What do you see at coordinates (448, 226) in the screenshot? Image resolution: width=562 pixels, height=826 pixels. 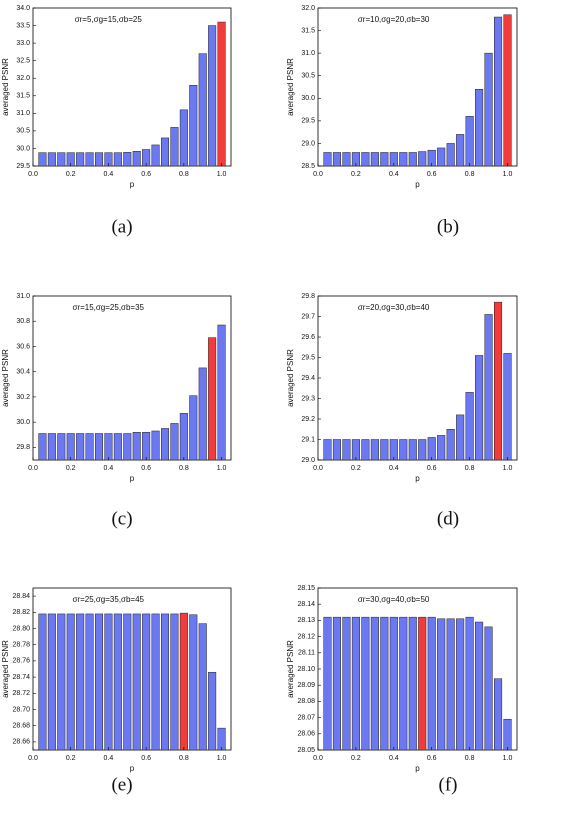 I see `caption: (b)` at bounding box center [448, 226].